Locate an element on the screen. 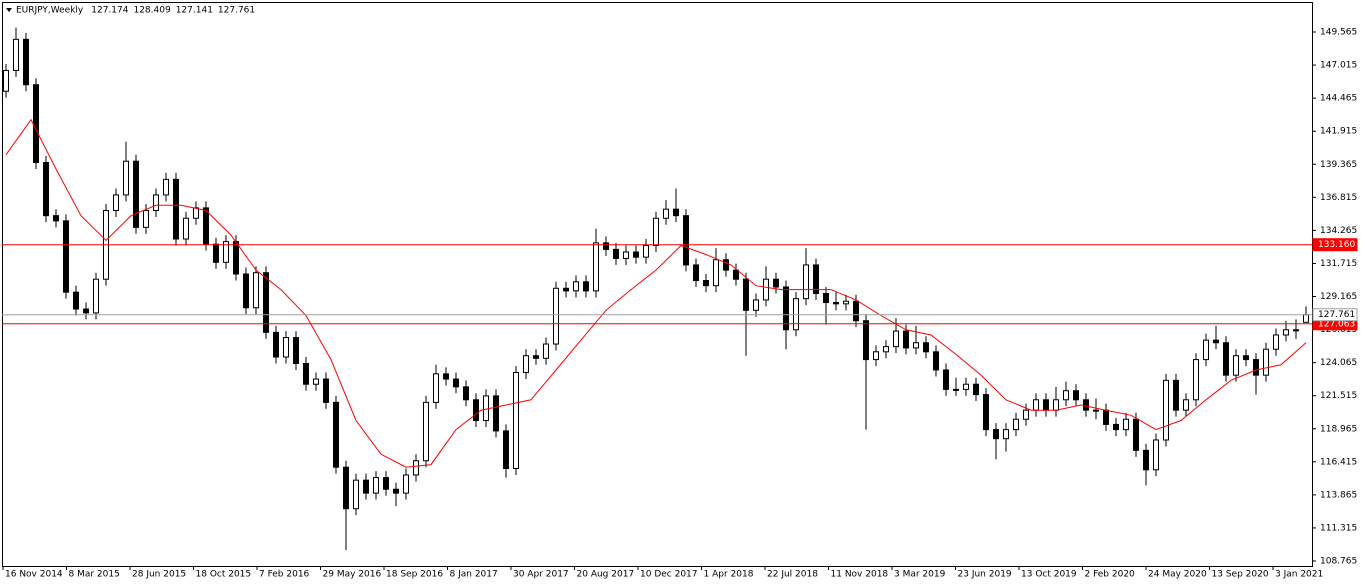  x-tick-label: 18 Oct 2015 is located at coordinates (224, 575).